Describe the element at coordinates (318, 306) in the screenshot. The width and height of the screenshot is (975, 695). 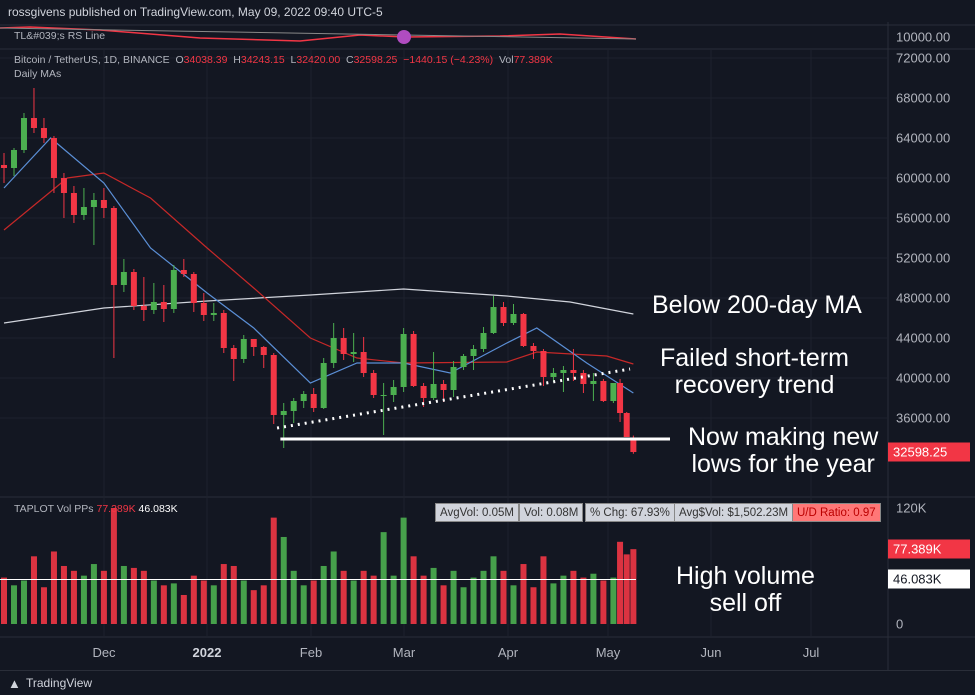
I see `ma-200-line` at that location.